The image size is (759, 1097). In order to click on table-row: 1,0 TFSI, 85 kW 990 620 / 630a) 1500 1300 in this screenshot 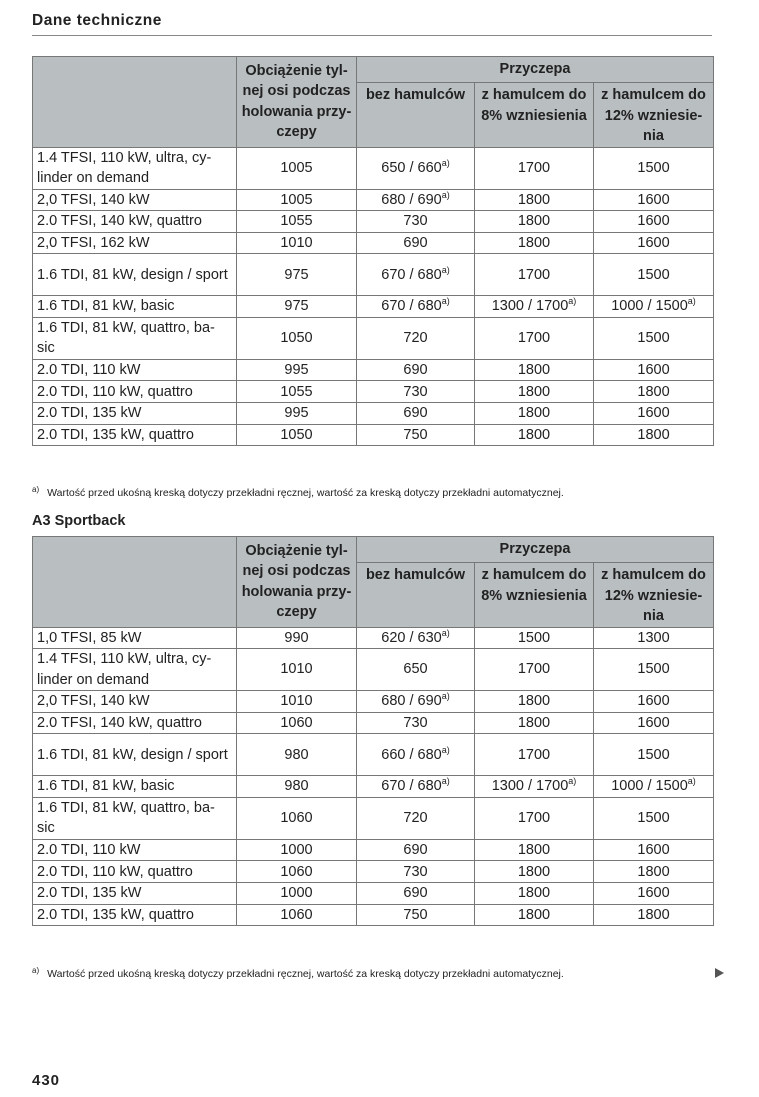, I will do `click(373, 638)`.